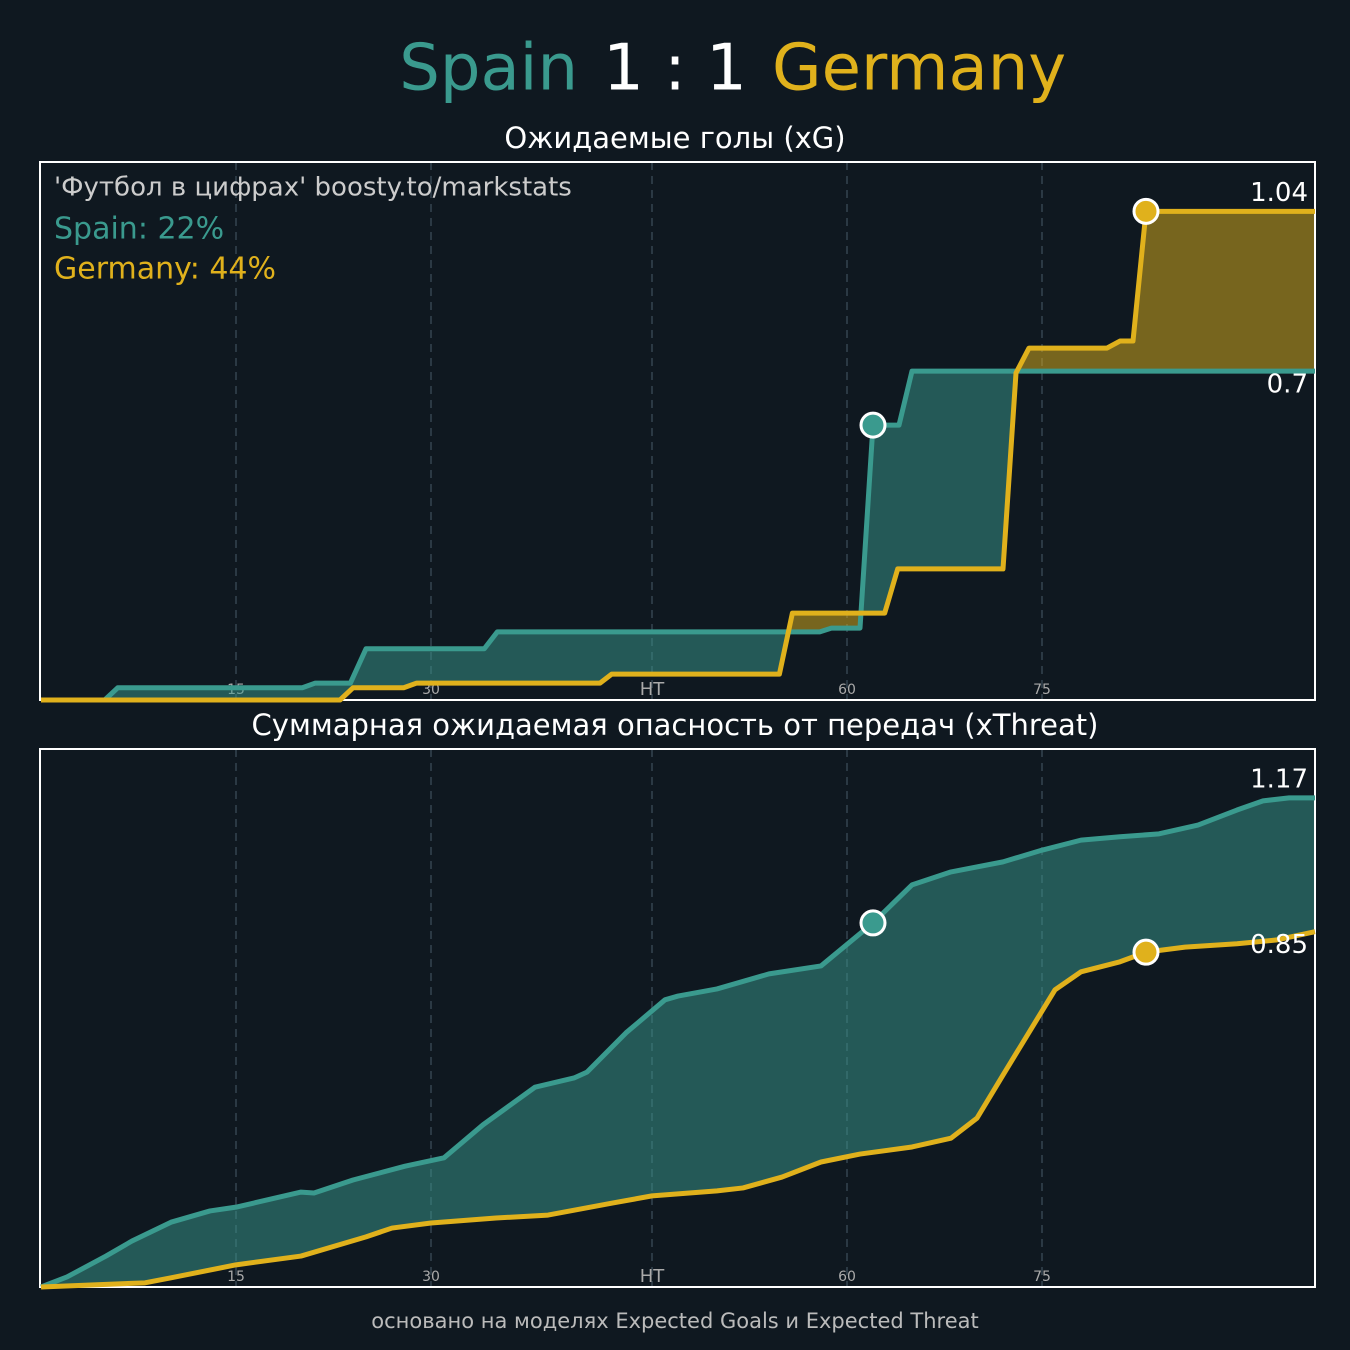 The height and width of the screenshot is (1350, 1350). I want to click on end-label: 0.85, so click(1279, 945).